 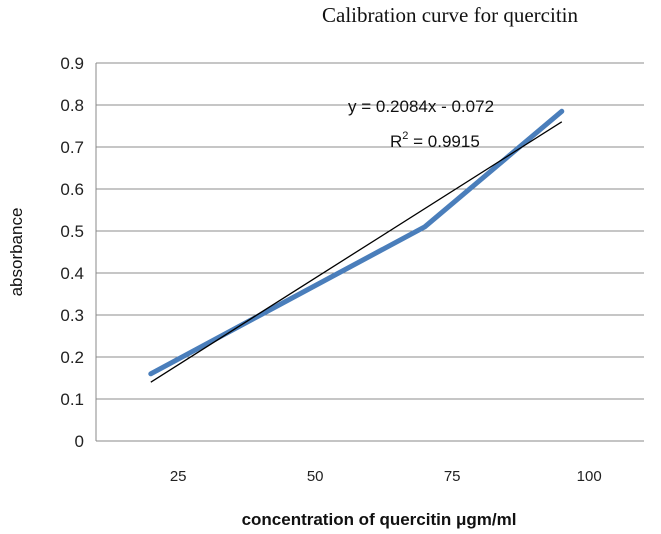 I want to click on x-tick-label: 75, so click(x=452, y=476).